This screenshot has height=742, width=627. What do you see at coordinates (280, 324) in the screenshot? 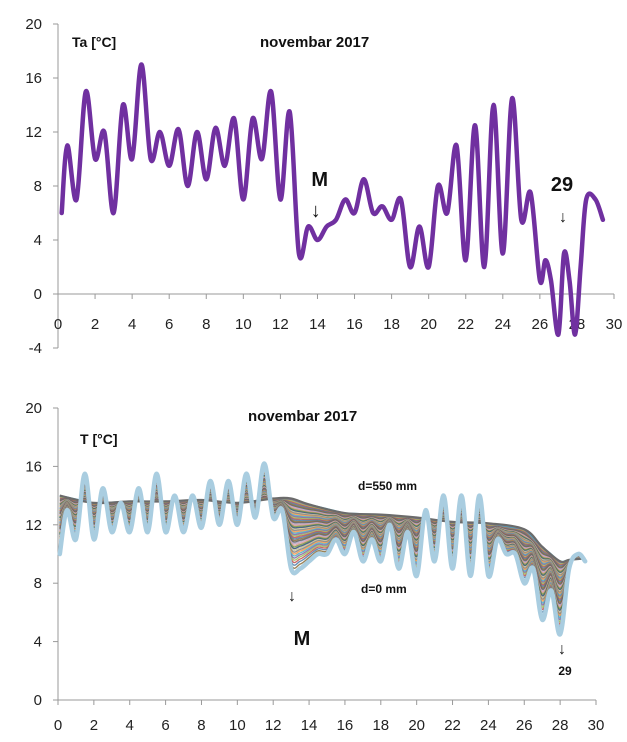
I see `chart1-x-tick-label: 12` at bounding box center [280, 324].